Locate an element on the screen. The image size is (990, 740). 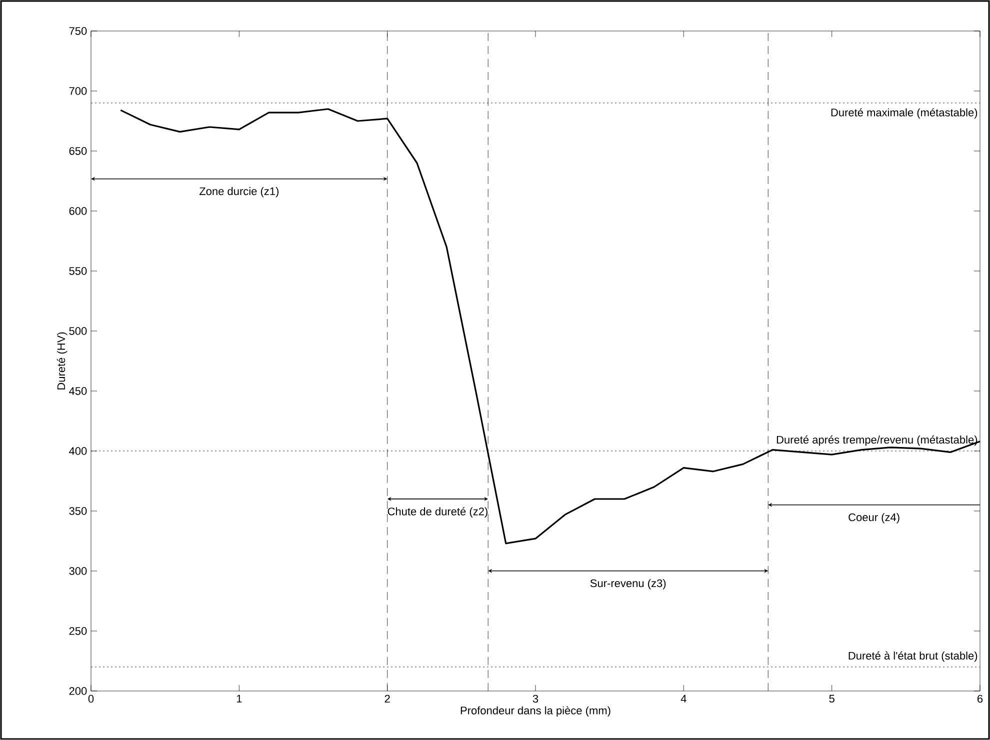
y-tick-label: 250 is located at coordinates (78, 631).